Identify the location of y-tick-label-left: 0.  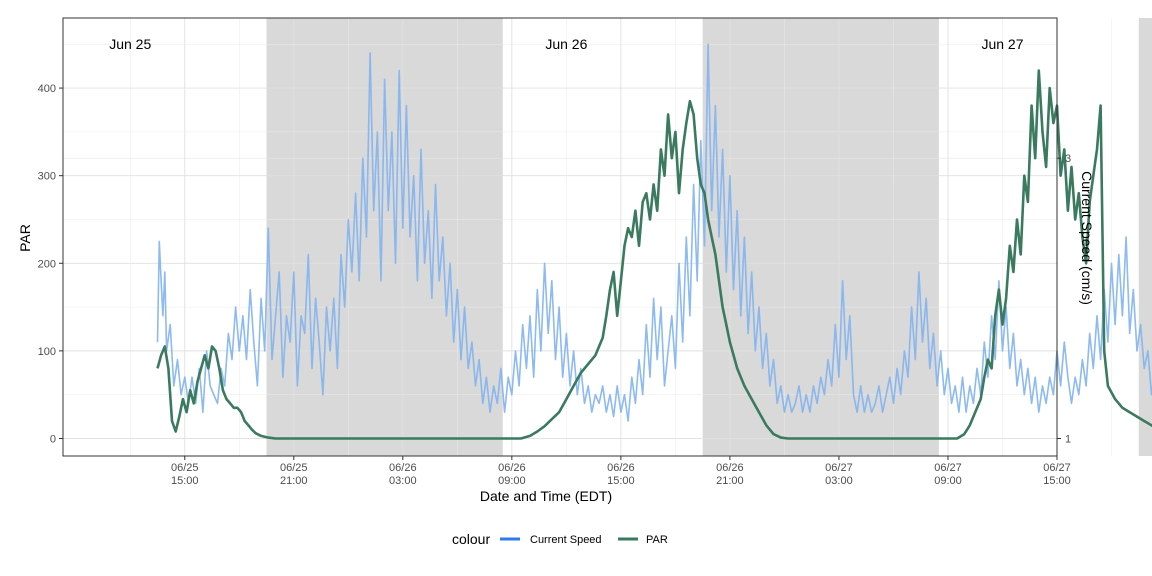
(53, 439).